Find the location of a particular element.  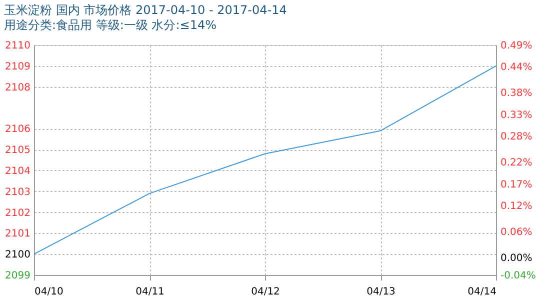

y-tick-label: 2106 is located at coordinates (17, 130).